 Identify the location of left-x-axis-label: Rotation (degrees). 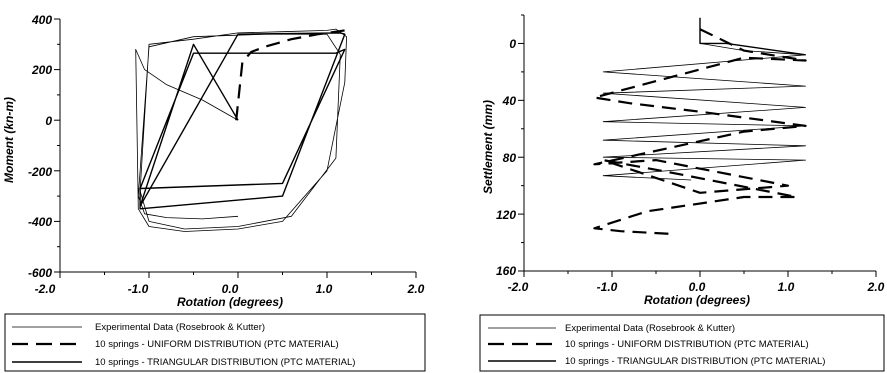
(230, 302).